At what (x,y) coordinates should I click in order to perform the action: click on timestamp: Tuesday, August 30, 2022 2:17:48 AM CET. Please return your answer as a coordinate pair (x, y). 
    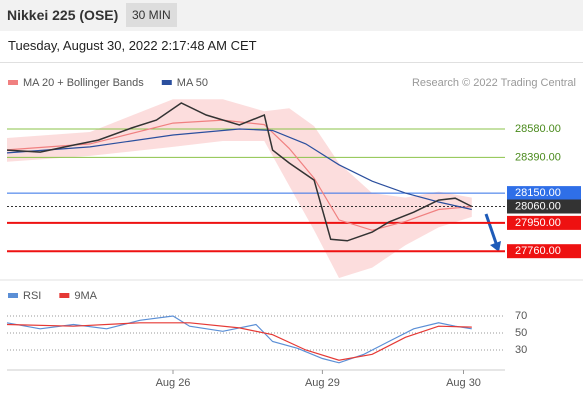
    Looking at the image, I should click on (132, 45).